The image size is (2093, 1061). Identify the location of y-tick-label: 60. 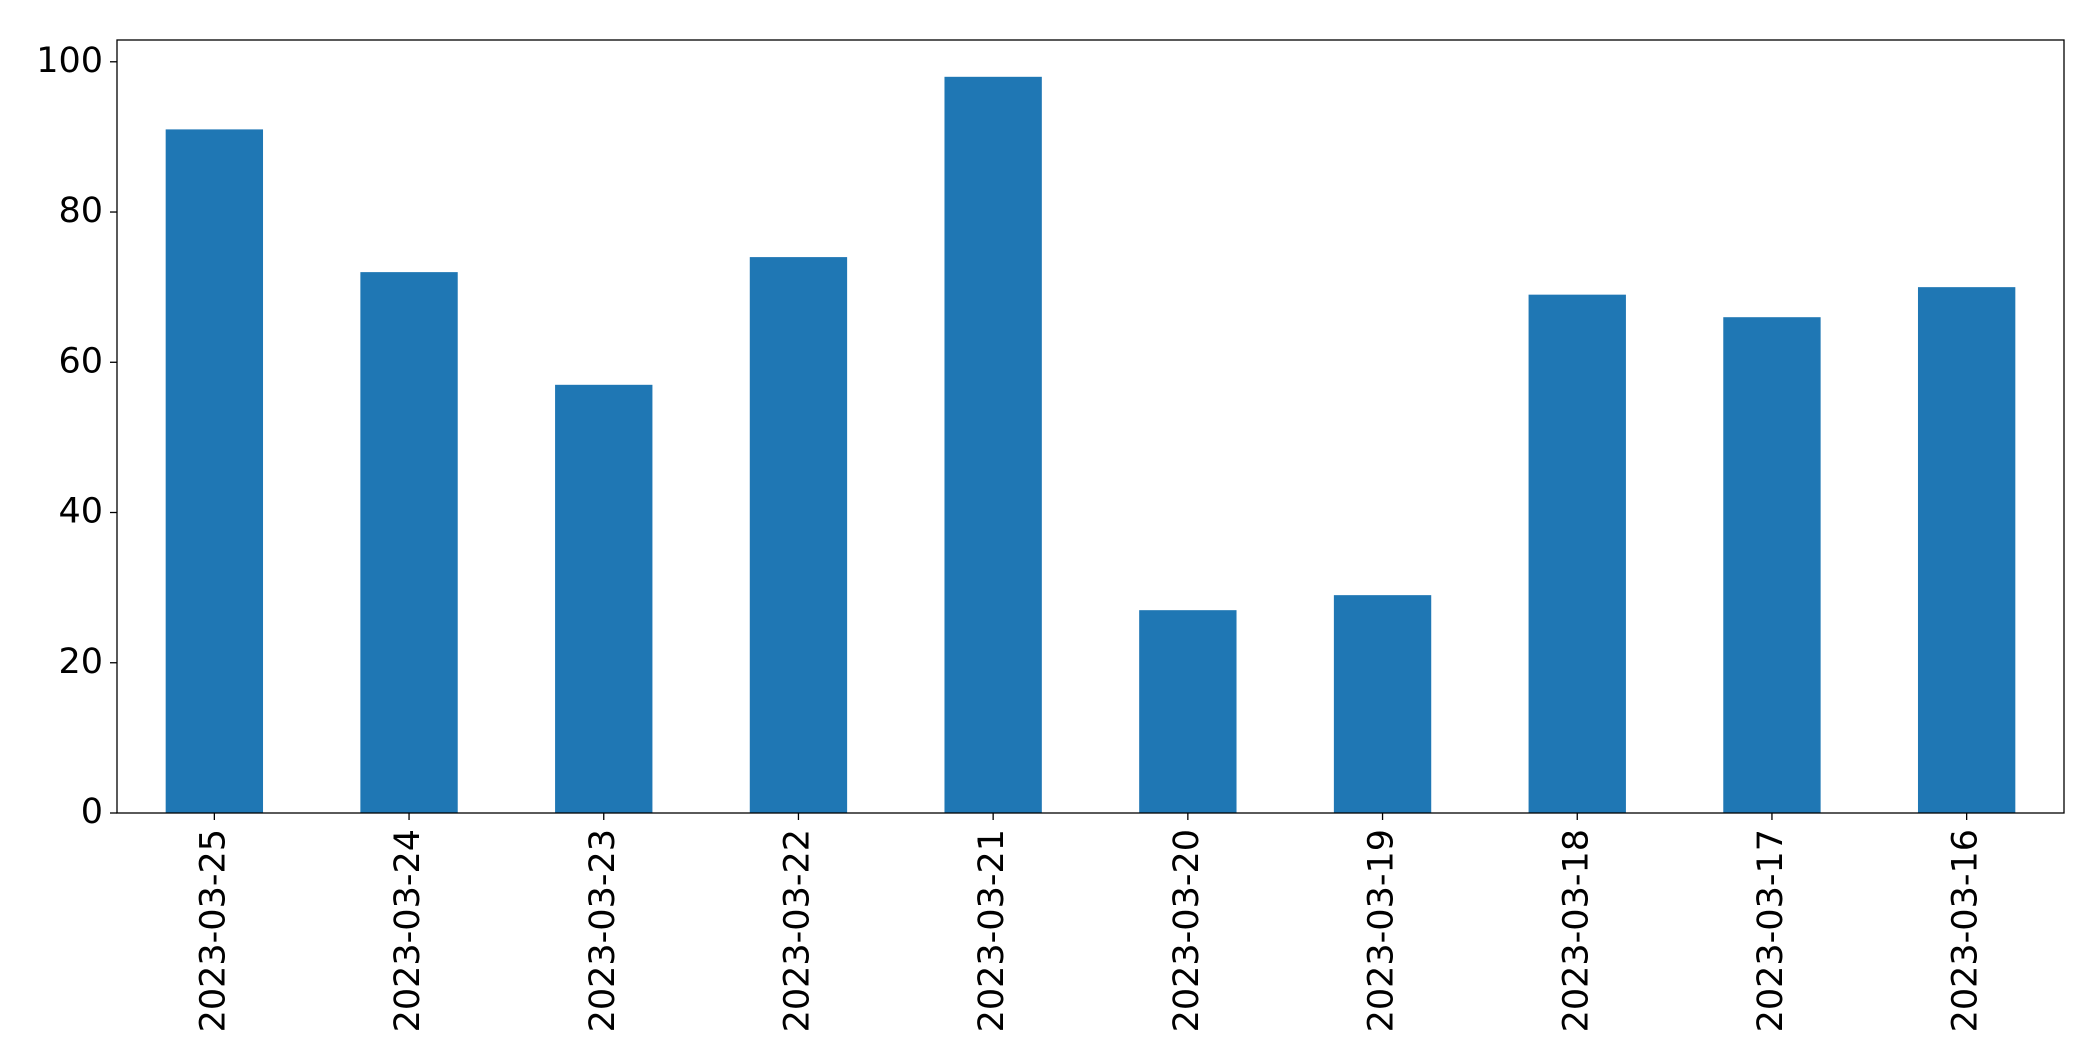
(80, 361).